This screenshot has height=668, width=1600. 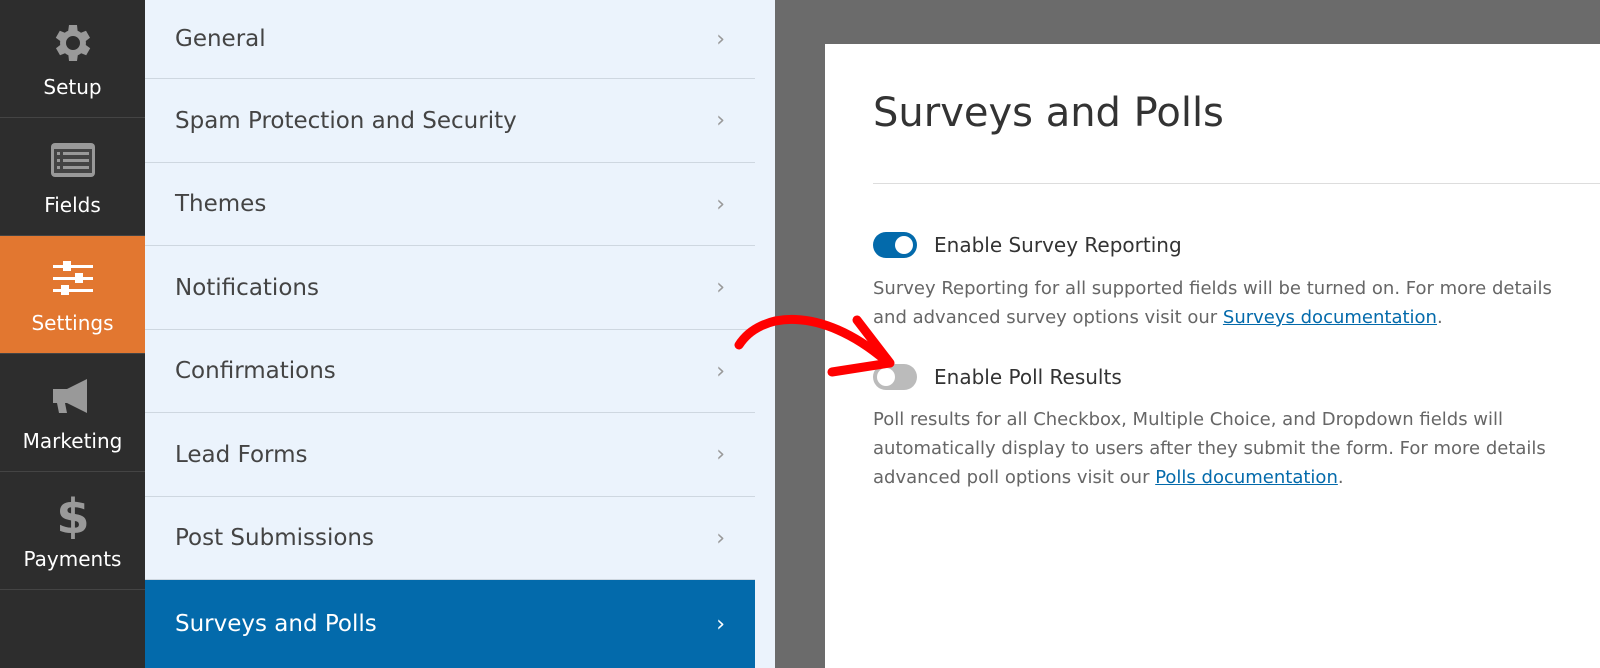 What do you see at coordinates (72, 86) in the screenshot?
I see `sidebar-label: Setup` at bounding box center [72, 86].